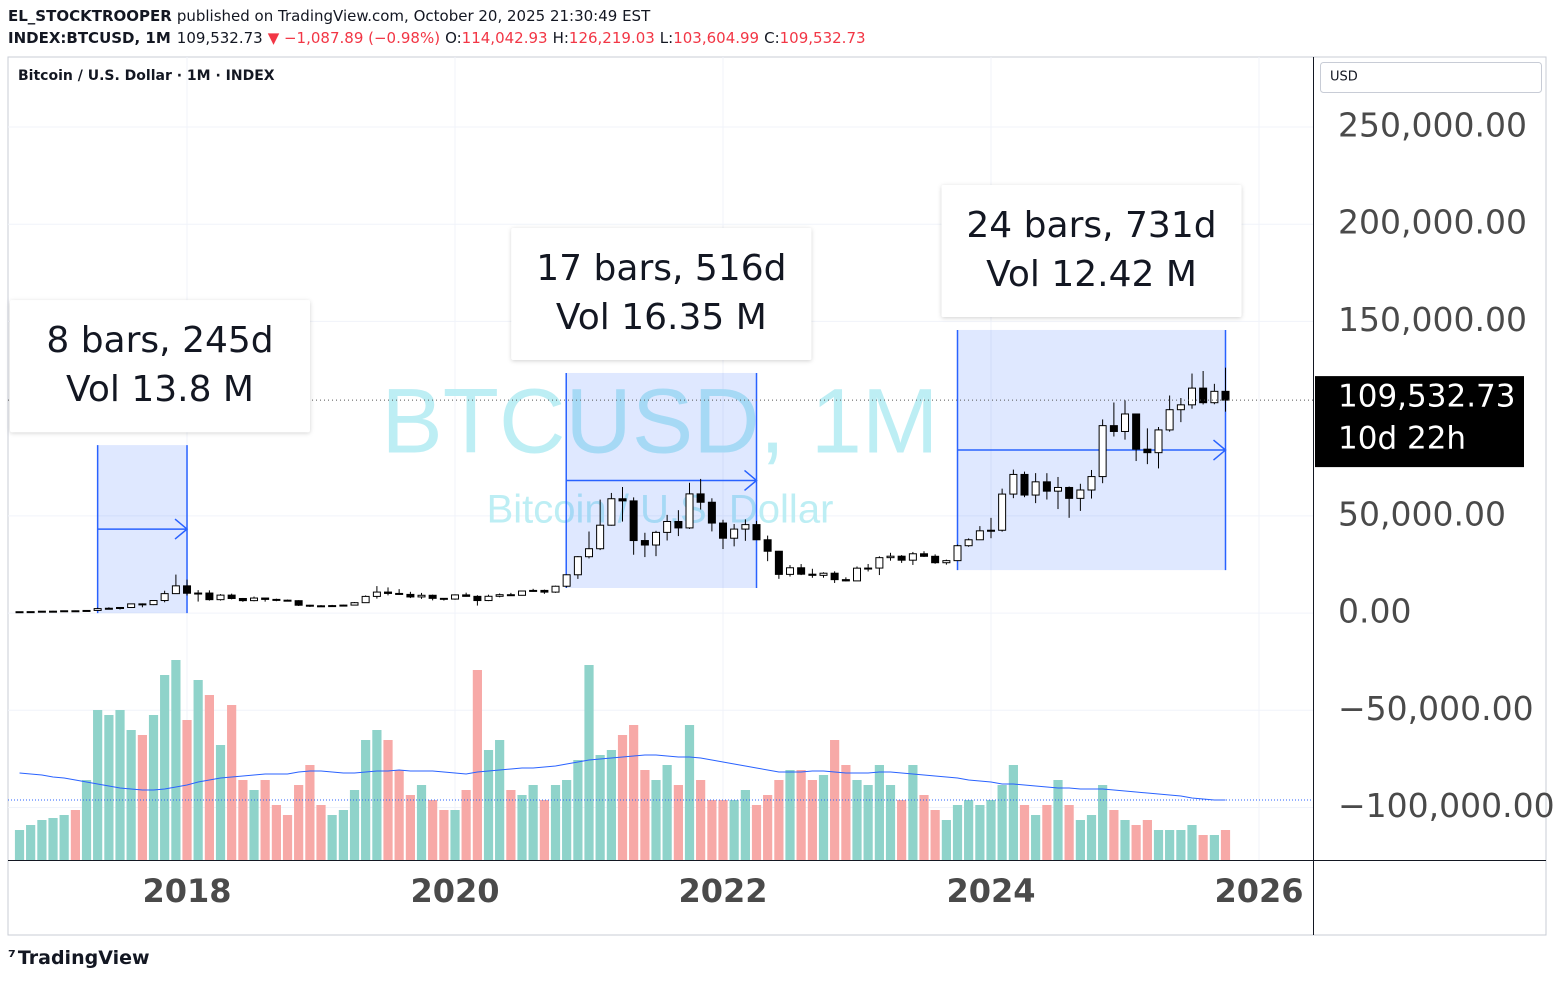 The height and width of the screenshot is (982, 1555). I want to click on currency-box, so click(1431, 77).